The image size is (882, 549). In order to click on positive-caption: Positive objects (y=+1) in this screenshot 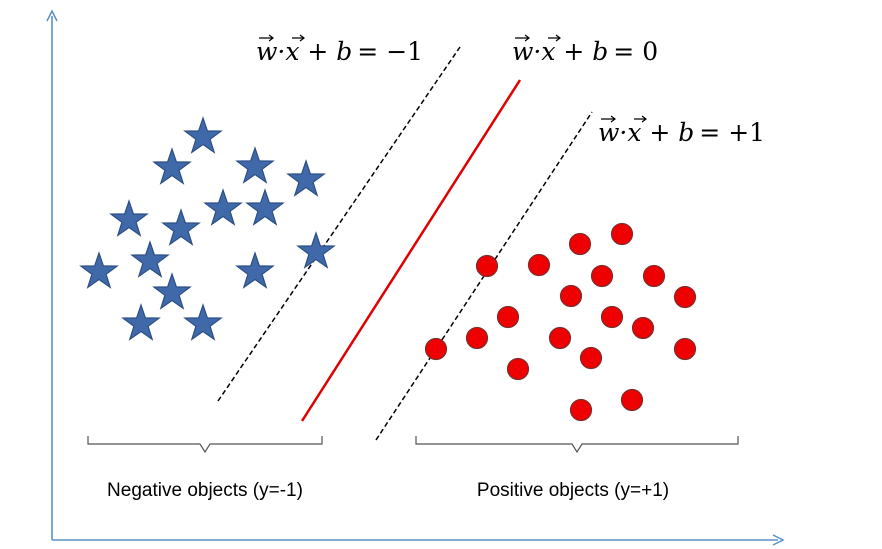, I will do `click(573, 490)`.